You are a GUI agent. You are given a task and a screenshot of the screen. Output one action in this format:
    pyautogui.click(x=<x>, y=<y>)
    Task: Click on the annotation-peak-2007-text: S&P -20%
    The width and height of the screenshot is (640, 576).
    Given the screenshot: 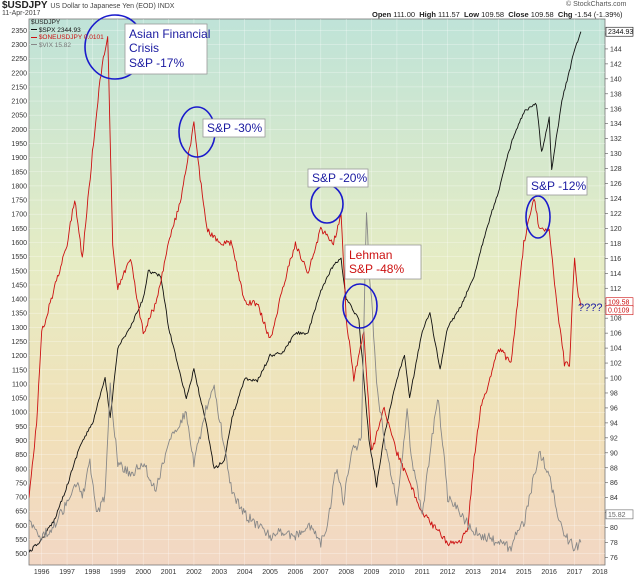 What is the action you would take?
    pyautogui.click(x=339, y=178)
    